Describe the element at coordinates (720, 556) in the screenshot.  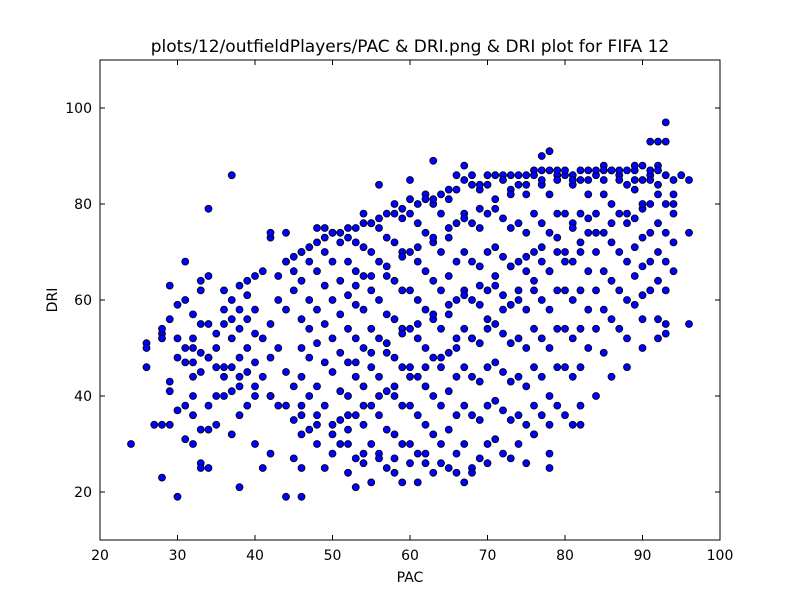
I see `x-tick-label: 100` at that location.